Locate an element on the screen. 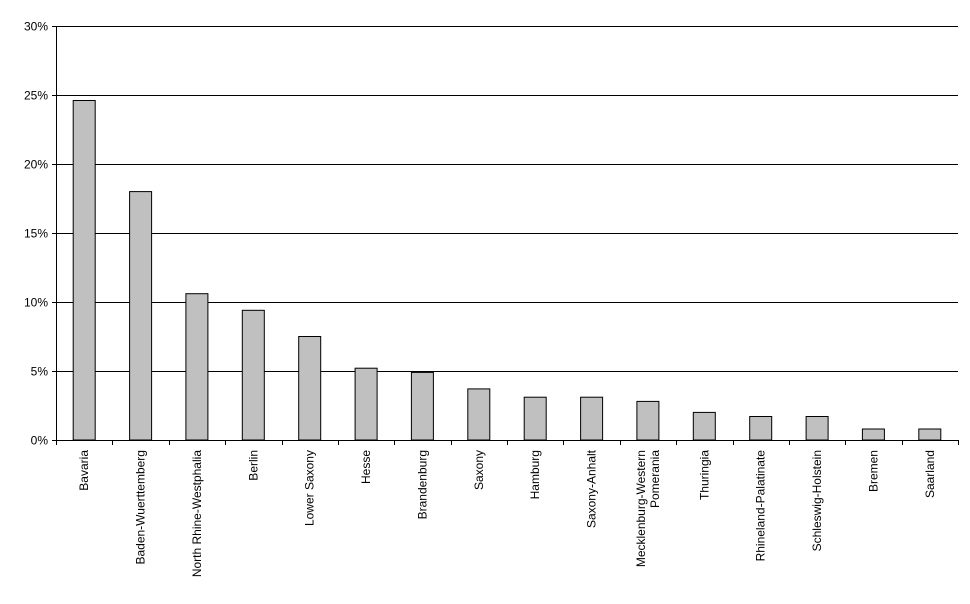 Image resolution: width=970 pixels, height=604 pixels. x-category-label: Mecklenburg-Western is located at coordinates (641, 508).